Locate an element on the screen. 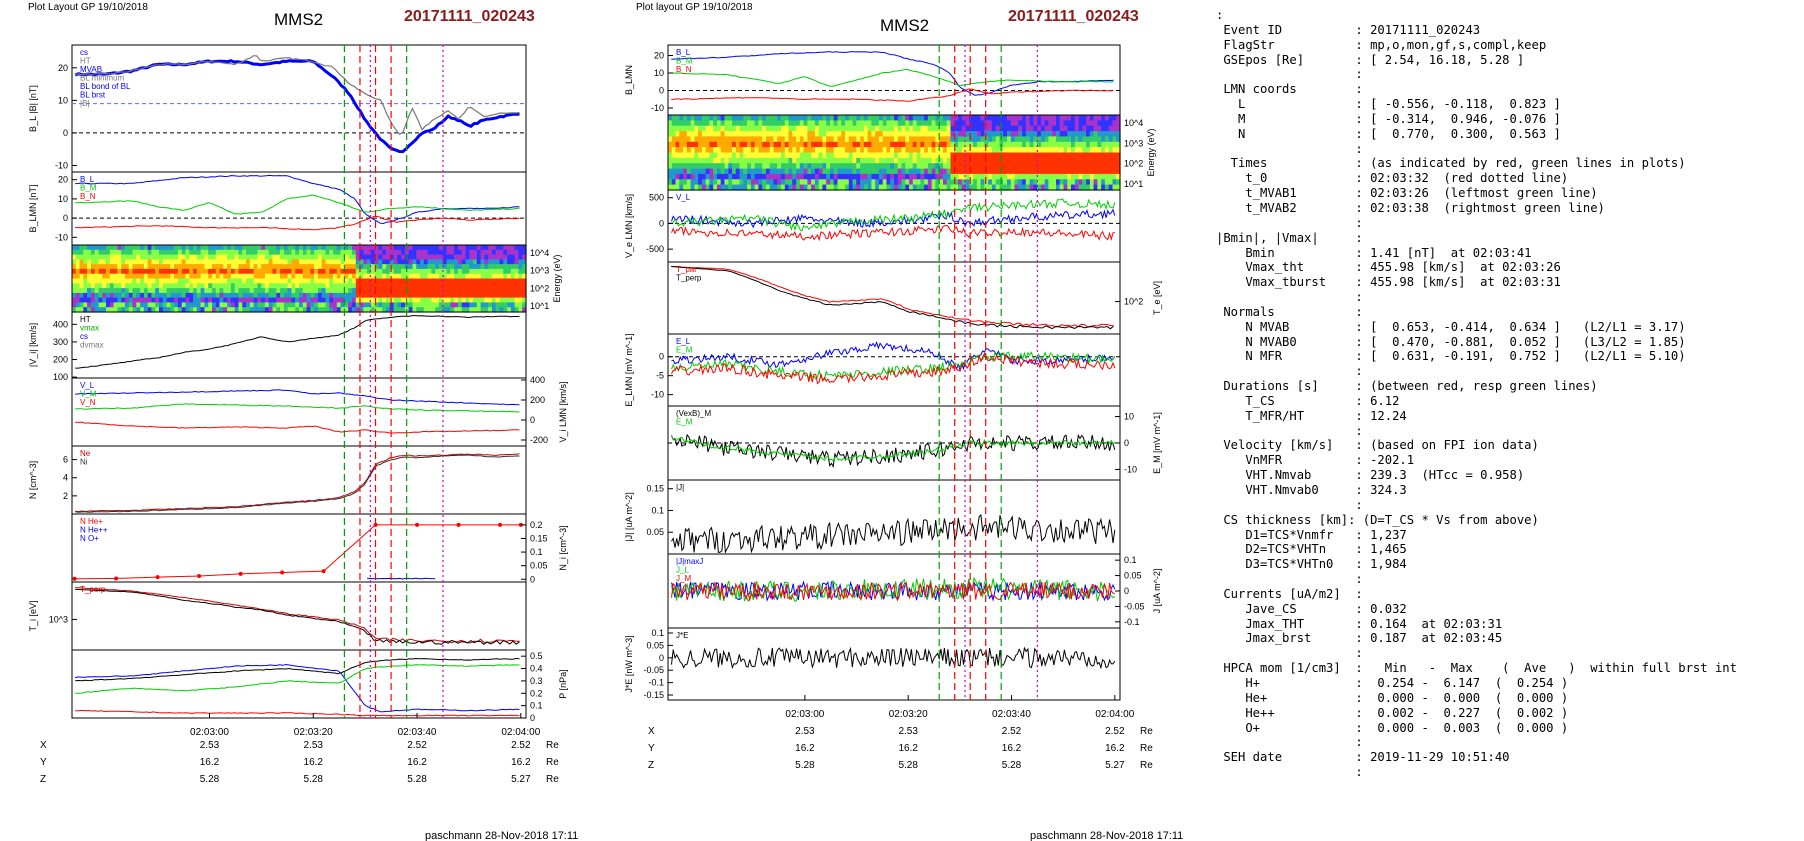  y-tick-label: 0 is located at coordinates (661, 91).